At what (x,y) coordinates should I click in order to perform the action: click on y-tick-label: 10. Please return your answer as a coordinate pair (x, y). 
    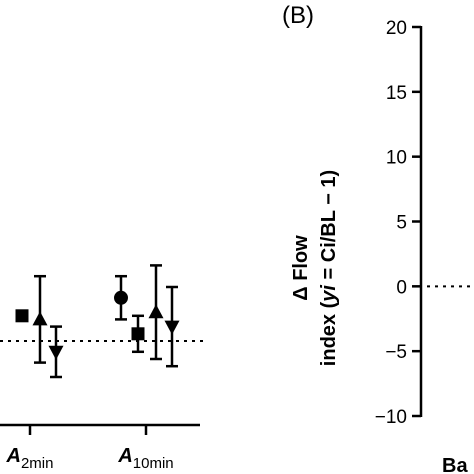
    Looking at the image, I should click on (396, 158).